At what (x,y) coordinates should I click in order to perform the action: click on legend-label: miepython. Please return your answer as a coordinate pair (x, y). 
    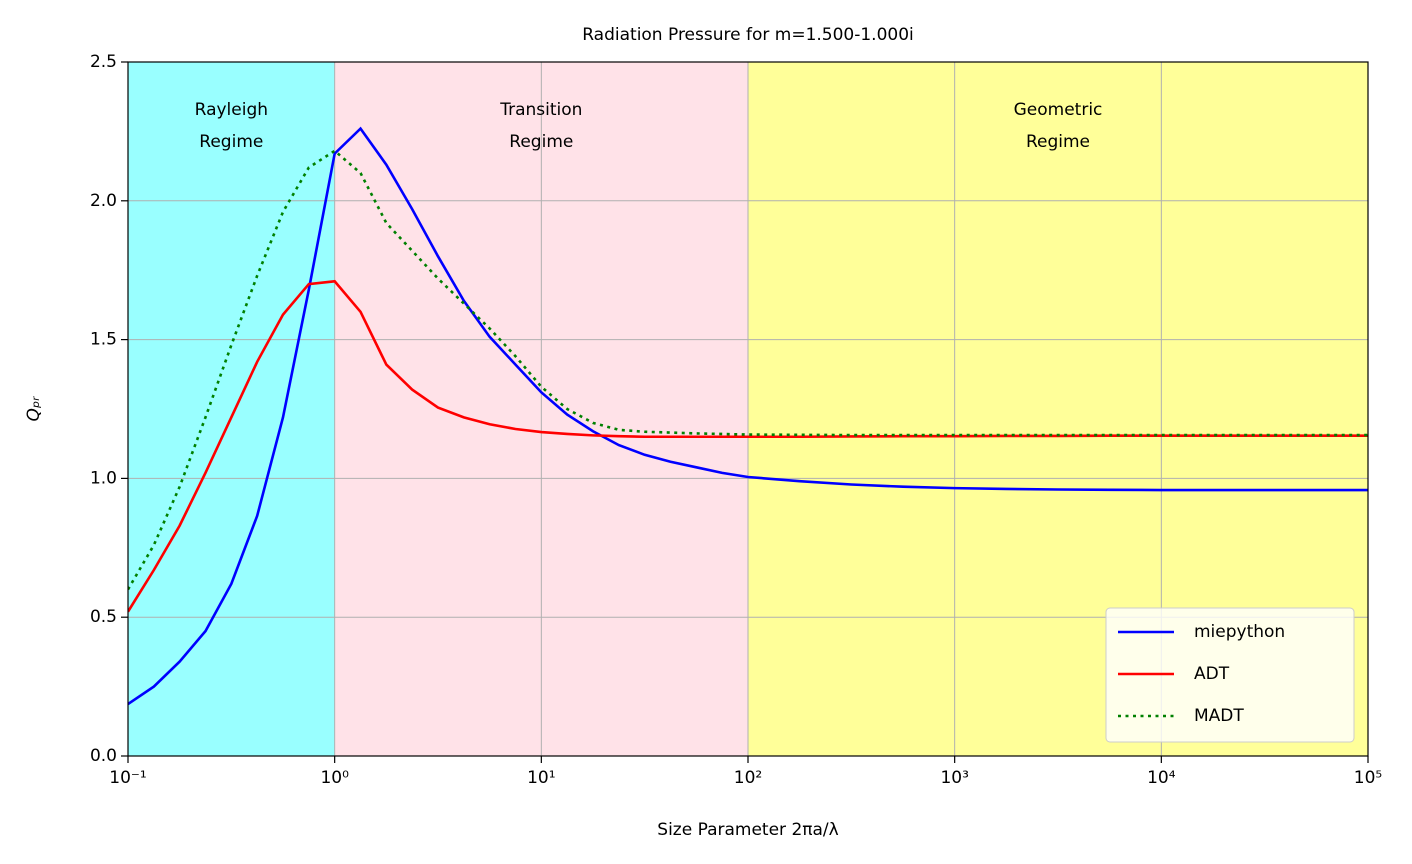
    Looking at the image, I should click on (1239, 632).